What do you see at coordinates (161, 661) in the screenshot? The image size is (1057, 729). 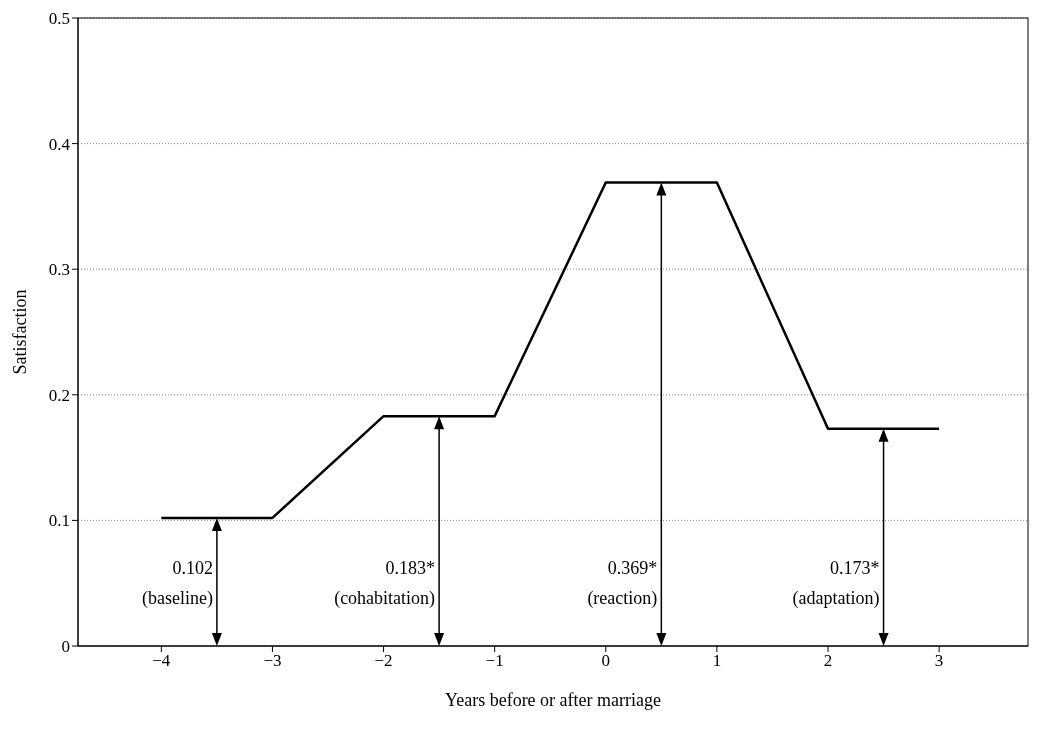 I see `x-tick-label: −4` at bounding box center [161, 661].